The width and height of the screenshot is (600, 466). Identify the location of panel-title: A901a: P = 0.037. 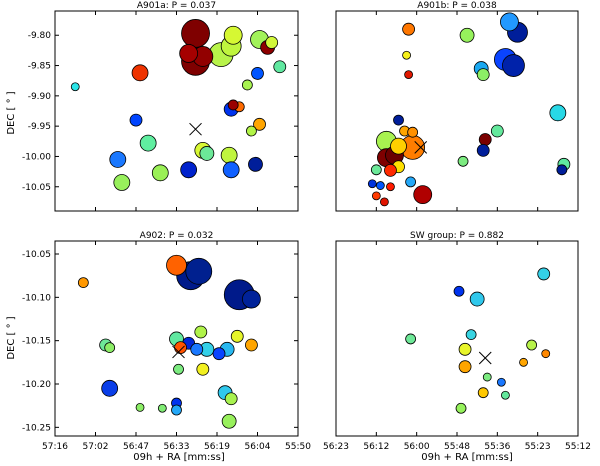
(176, 6).